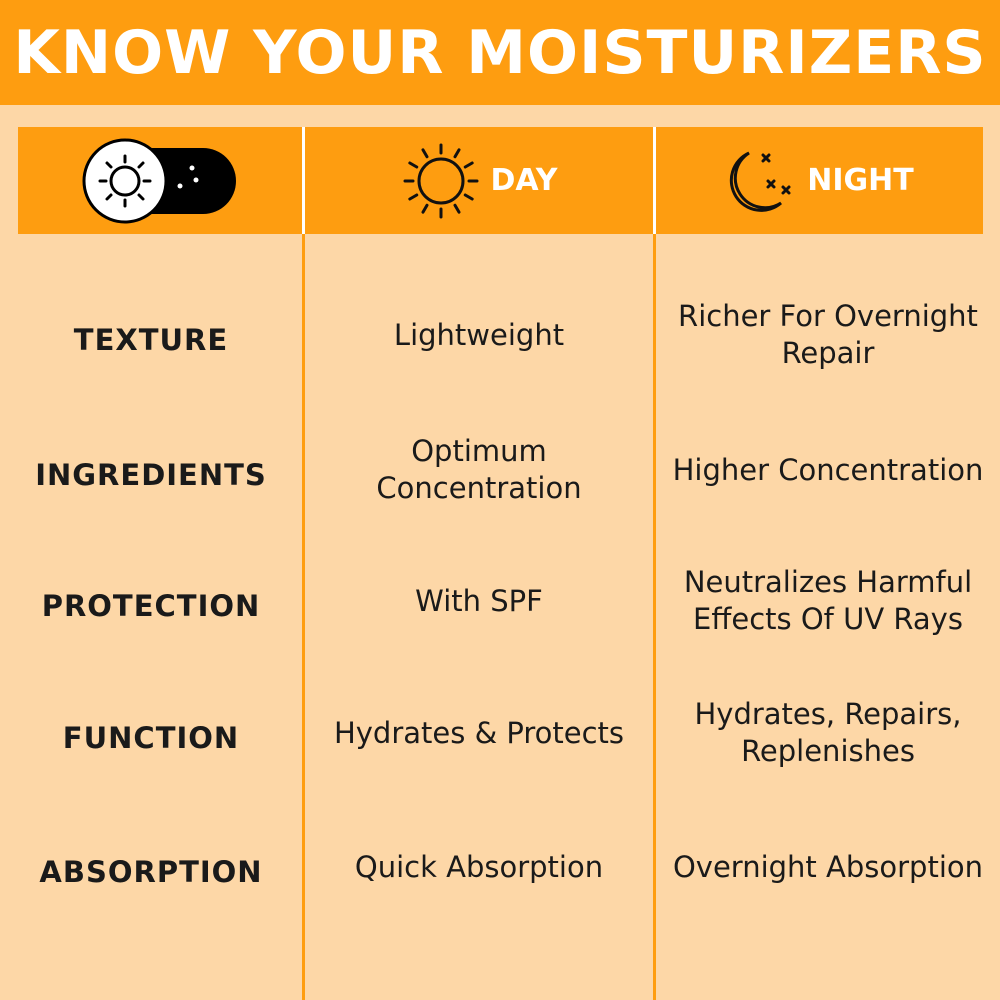 The height and width of the screenshot is (1000, 1000). What do you see at coordinates (479, 600) in the screenshot?
I see `day-value: With SPF` at bounding box center [479, 600].